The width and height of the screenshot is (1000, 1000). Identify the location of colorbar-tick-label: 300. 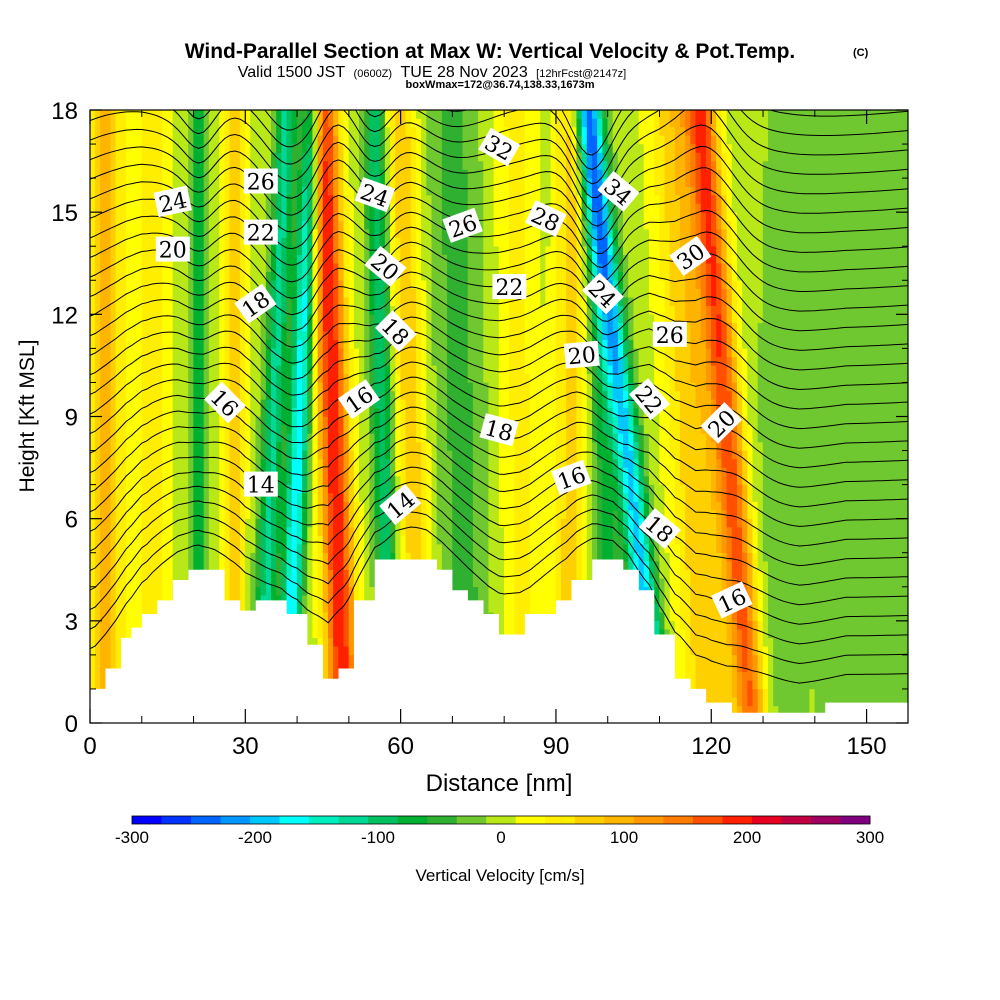
(870, 837).